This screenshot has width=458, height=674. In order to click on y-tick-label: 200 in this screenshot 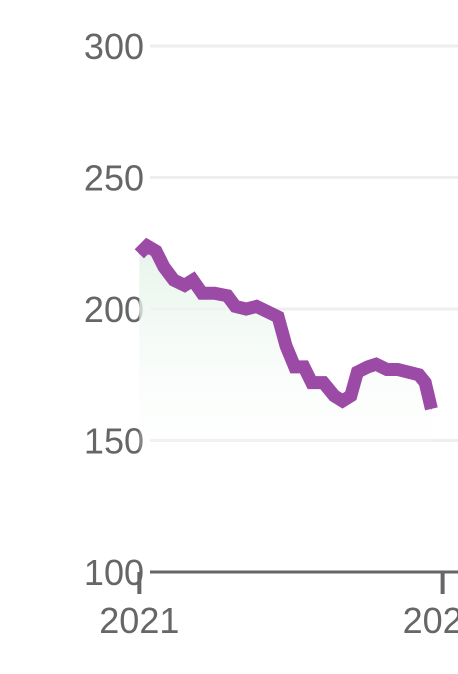, I will do `click(114, 309)`.